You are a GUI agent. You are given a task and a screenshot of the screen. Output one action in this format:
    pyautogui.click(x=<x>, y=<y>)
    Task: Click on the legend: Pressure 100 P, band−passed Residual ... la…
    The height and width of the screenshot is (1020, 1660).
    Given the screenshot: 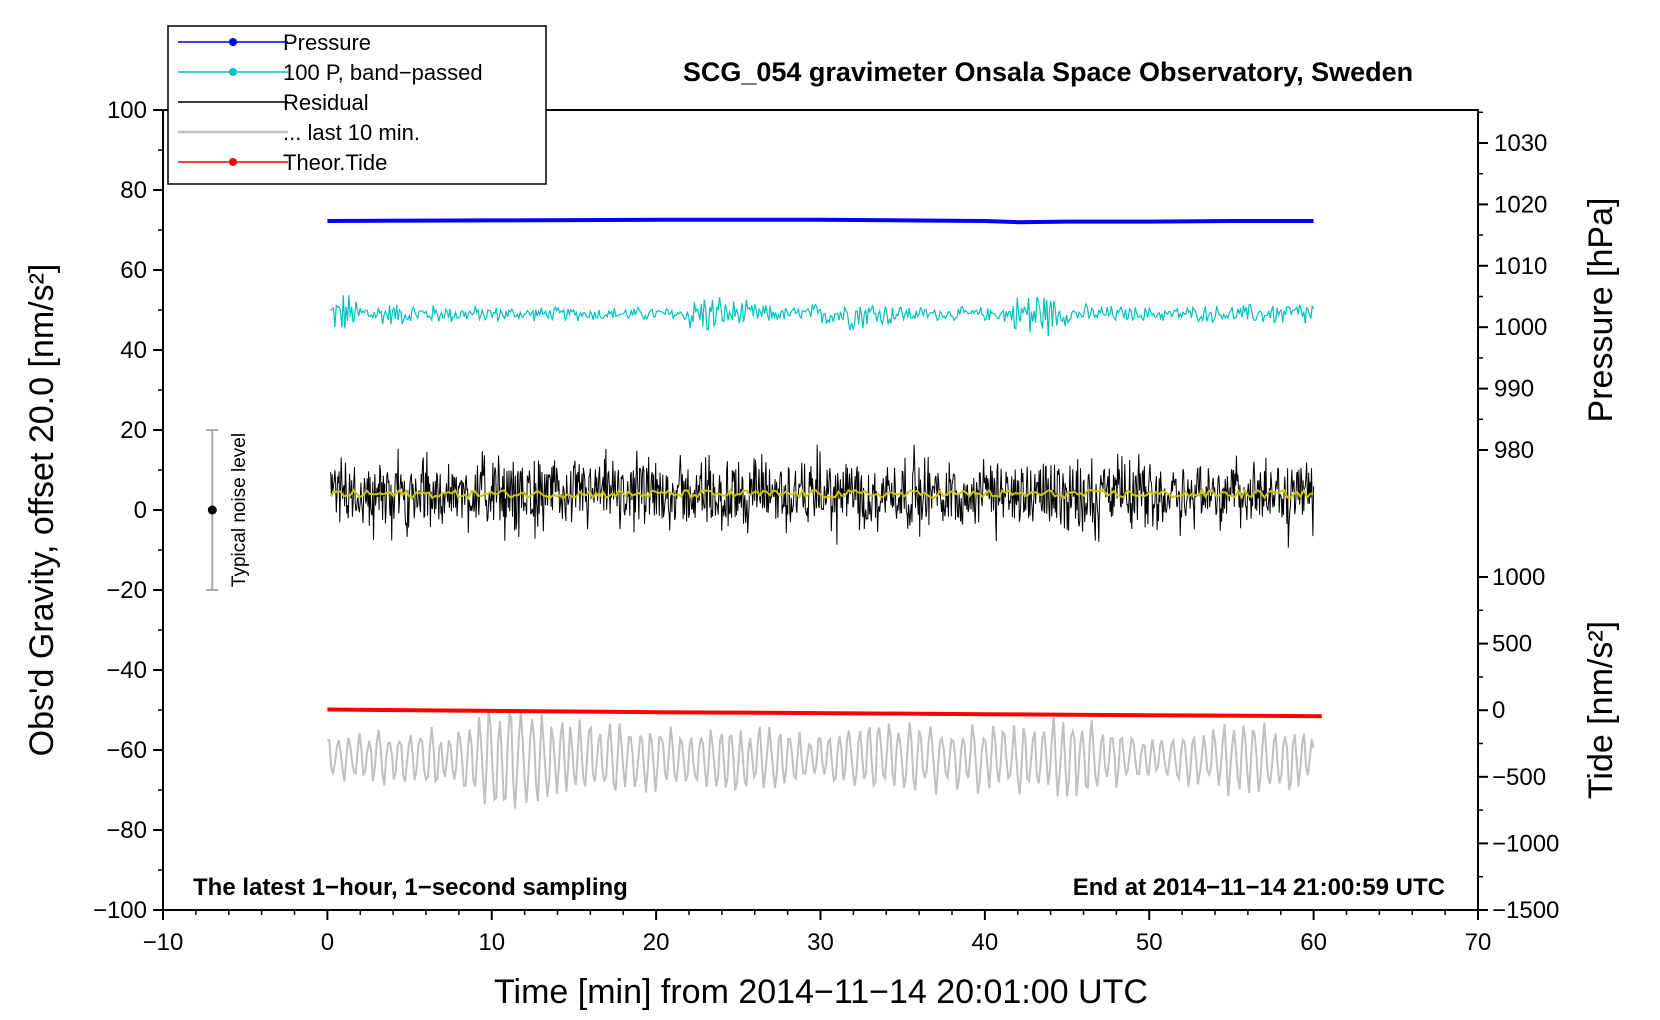 What is the action you would take?
    pyautogui.click(x=357, y=105)
    